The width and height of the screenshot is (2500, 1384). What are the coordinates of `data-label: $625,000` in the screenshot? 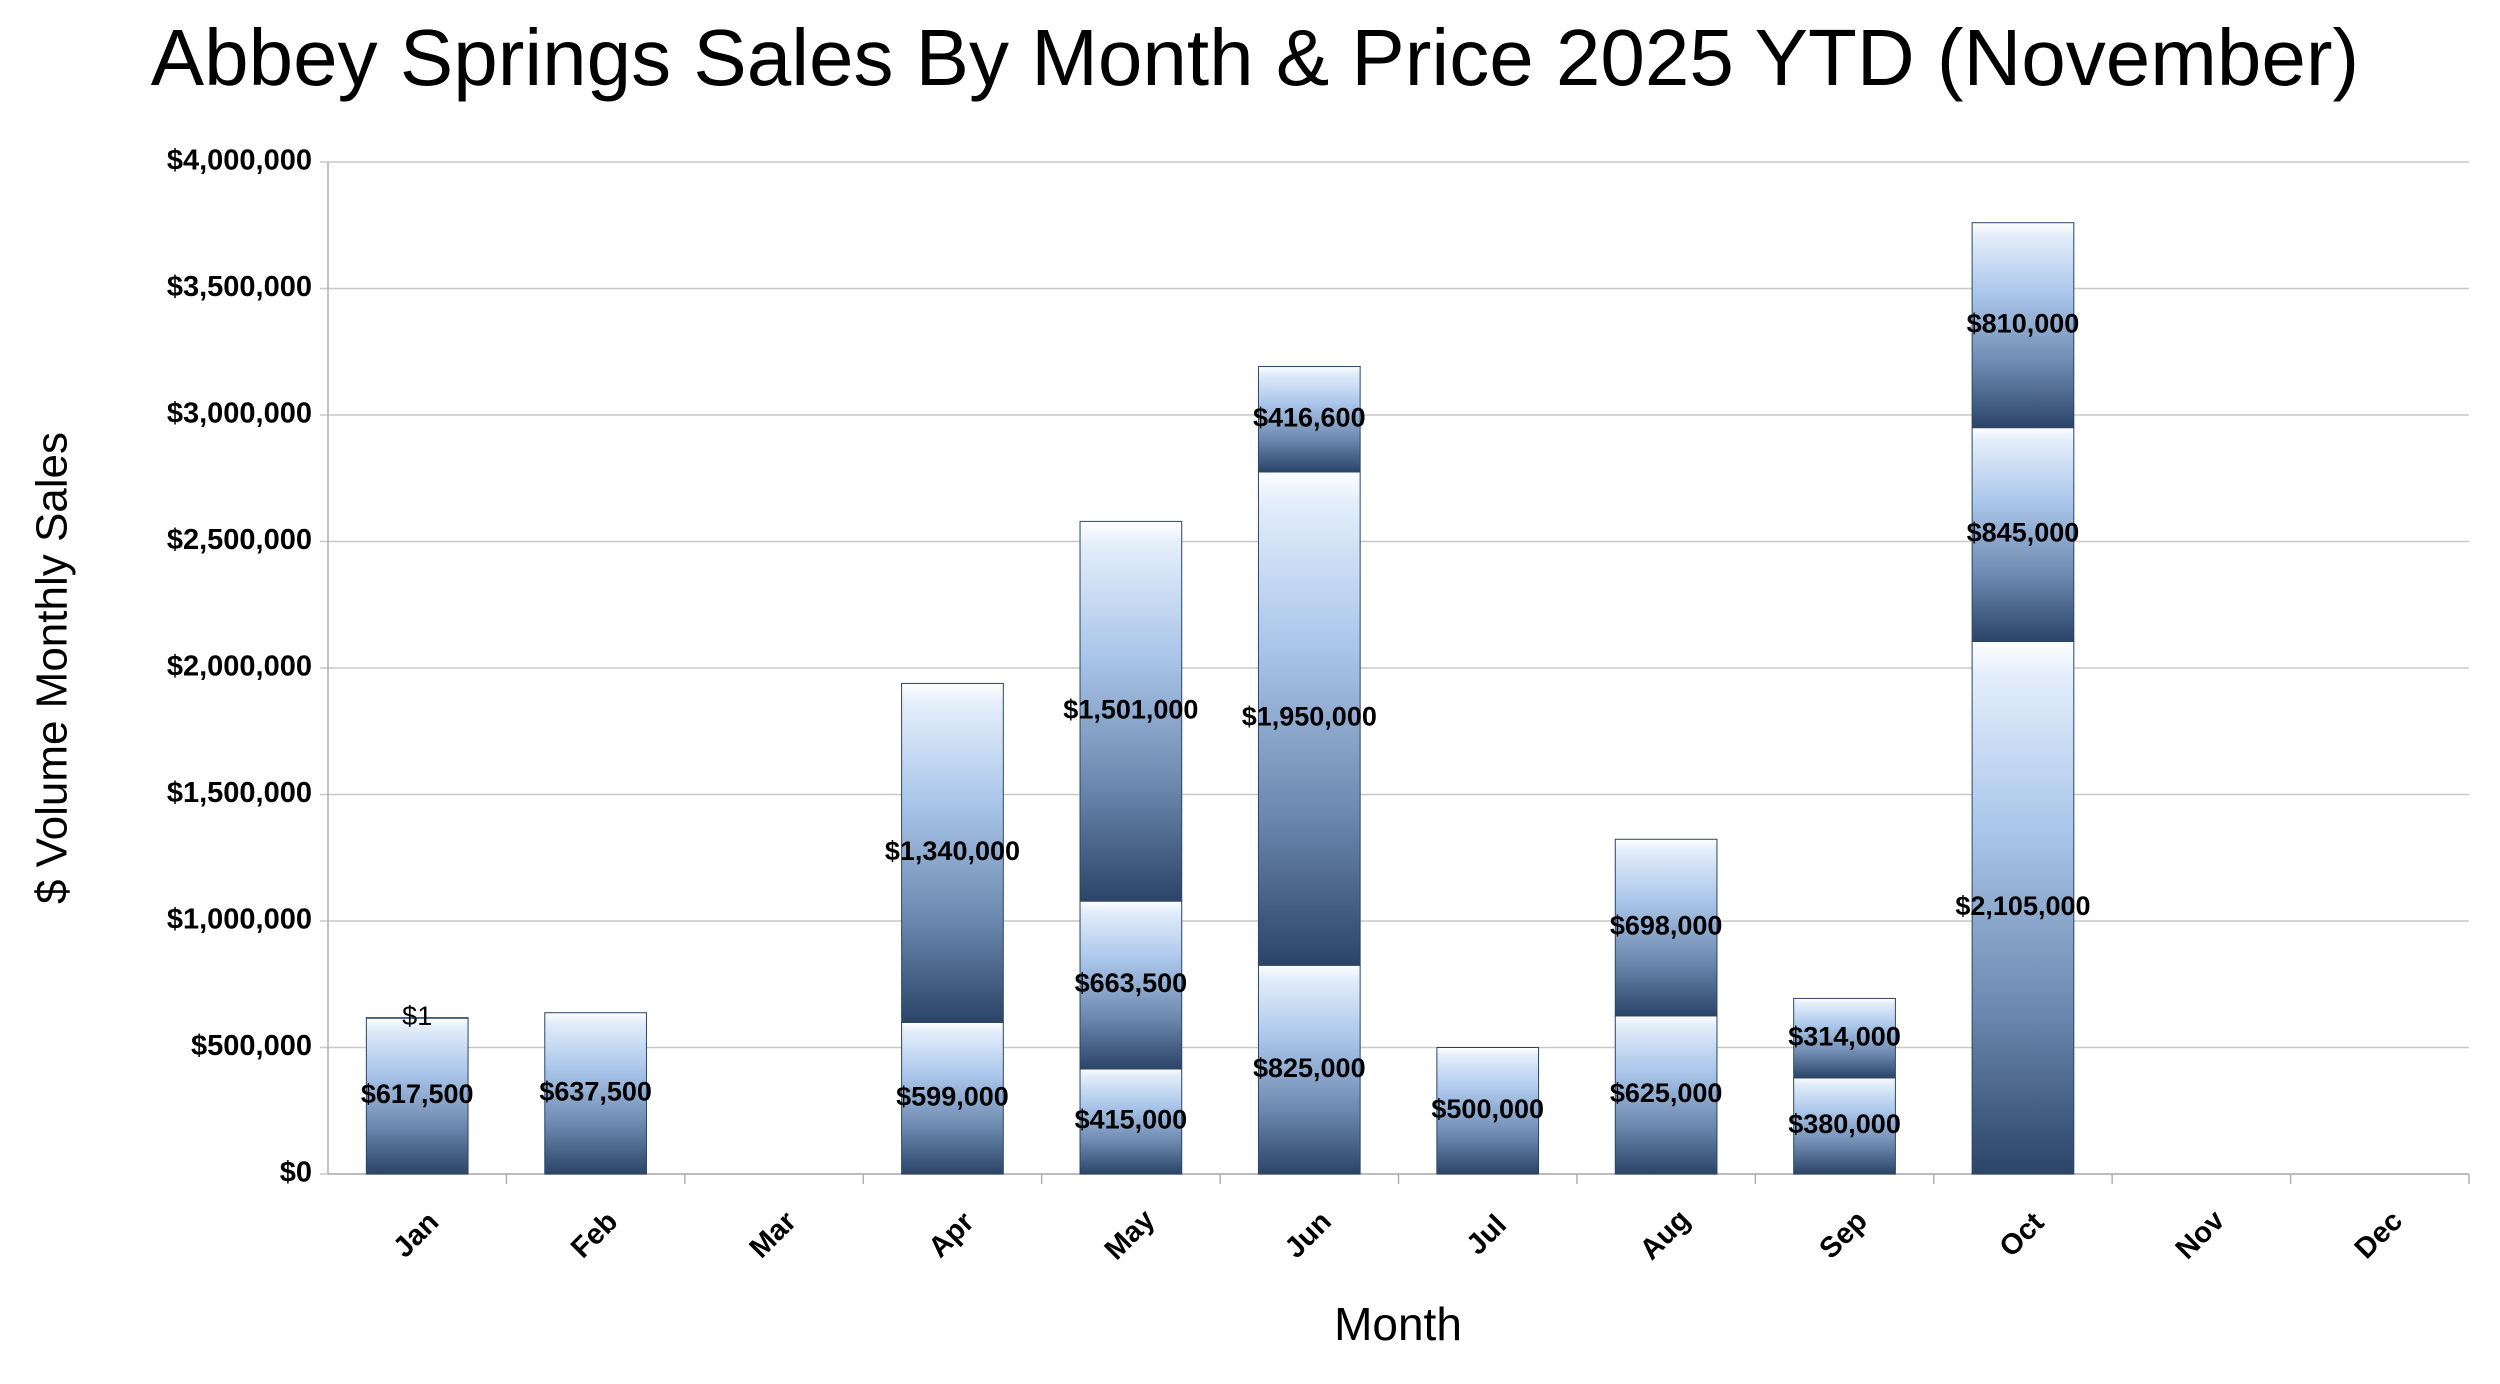 It's located at (1666, 1093).